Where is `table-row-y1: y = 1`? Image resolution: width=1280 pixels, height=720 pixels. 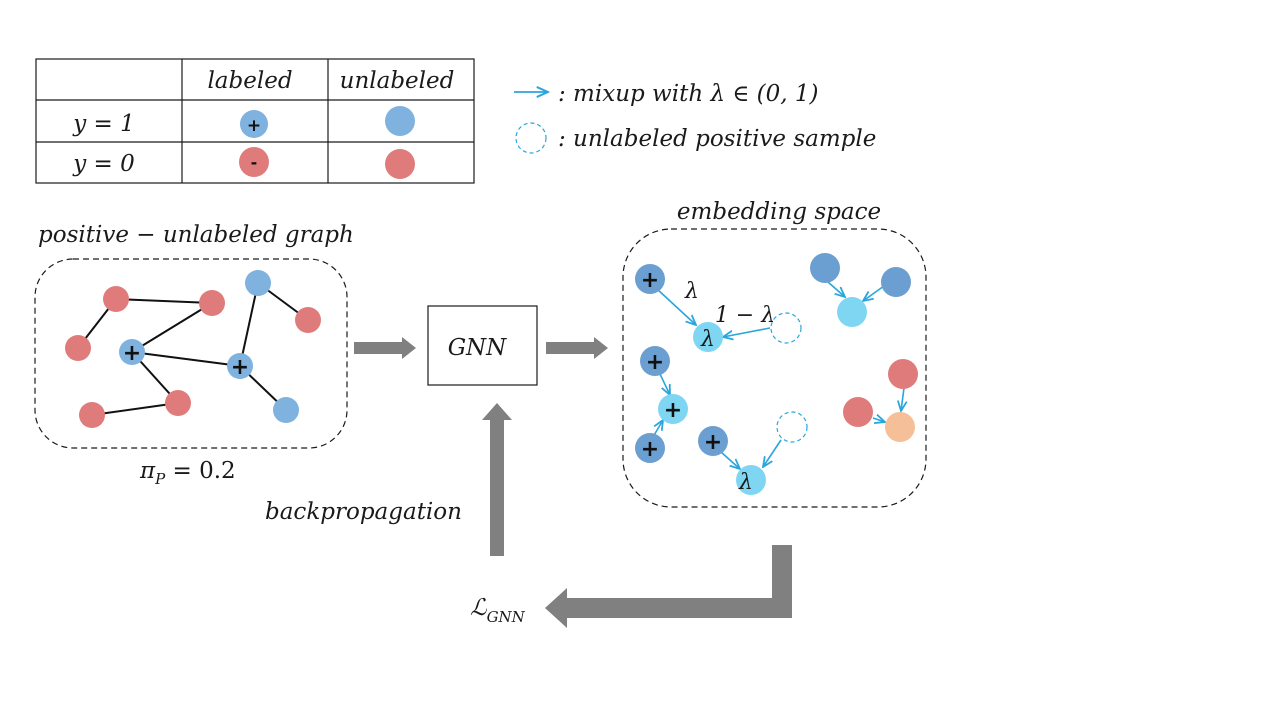 table-row-y1: y = 1 is located at coordinates (103, 124).